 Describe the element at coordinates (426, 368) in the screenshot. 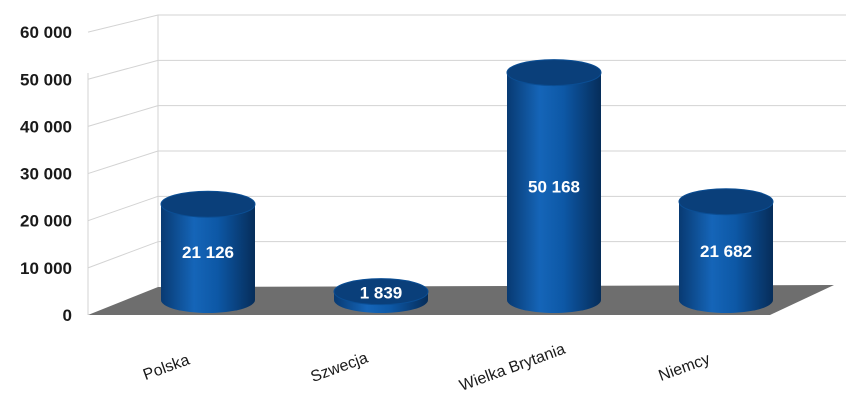

I see `x-axis-labels: Polska Szwecja Wielka Brytania Niemcy` at that location.